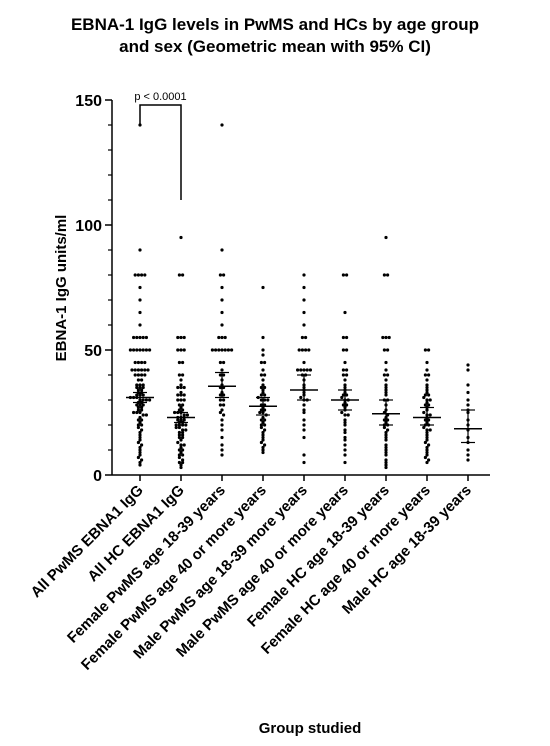 Image resolution: width=550 pixels, height=746 pixels. Describe the element at coordinates (88, 101) in the screenshot. I see `y-tick-label: 150` at that location.